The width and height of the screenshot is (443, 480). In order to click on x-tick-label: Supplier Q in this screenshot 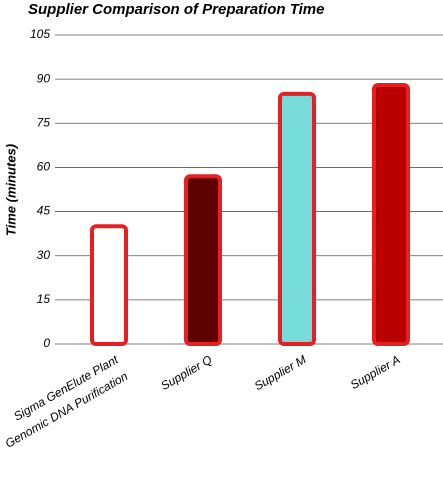, I will do `click(186, 372)`.